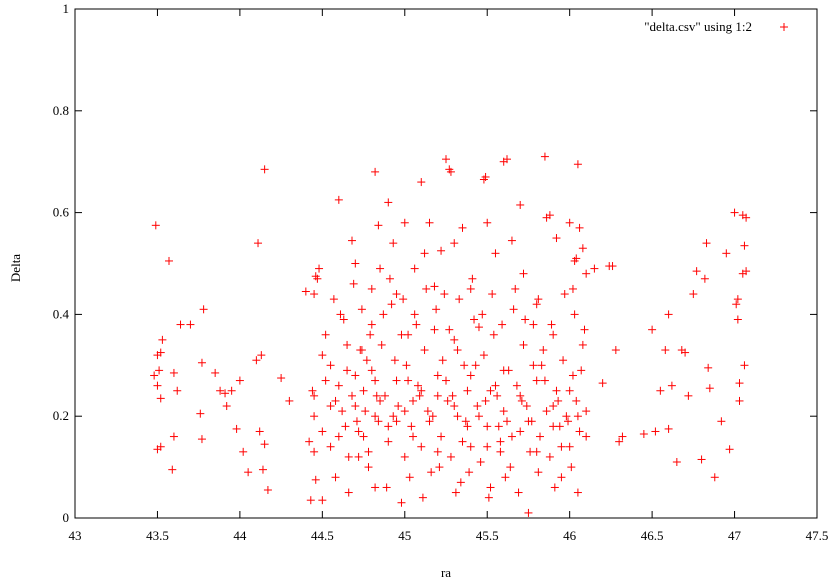  Describe the element at coordinates (404, 535) in the screenshot. I see `x-tick-label: 45` at that location.